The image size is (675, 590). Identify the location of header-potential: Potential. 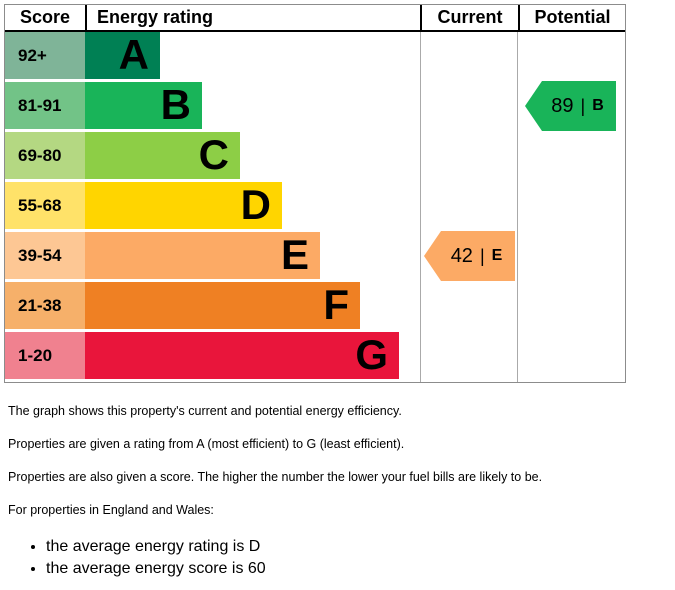
(571, 17).